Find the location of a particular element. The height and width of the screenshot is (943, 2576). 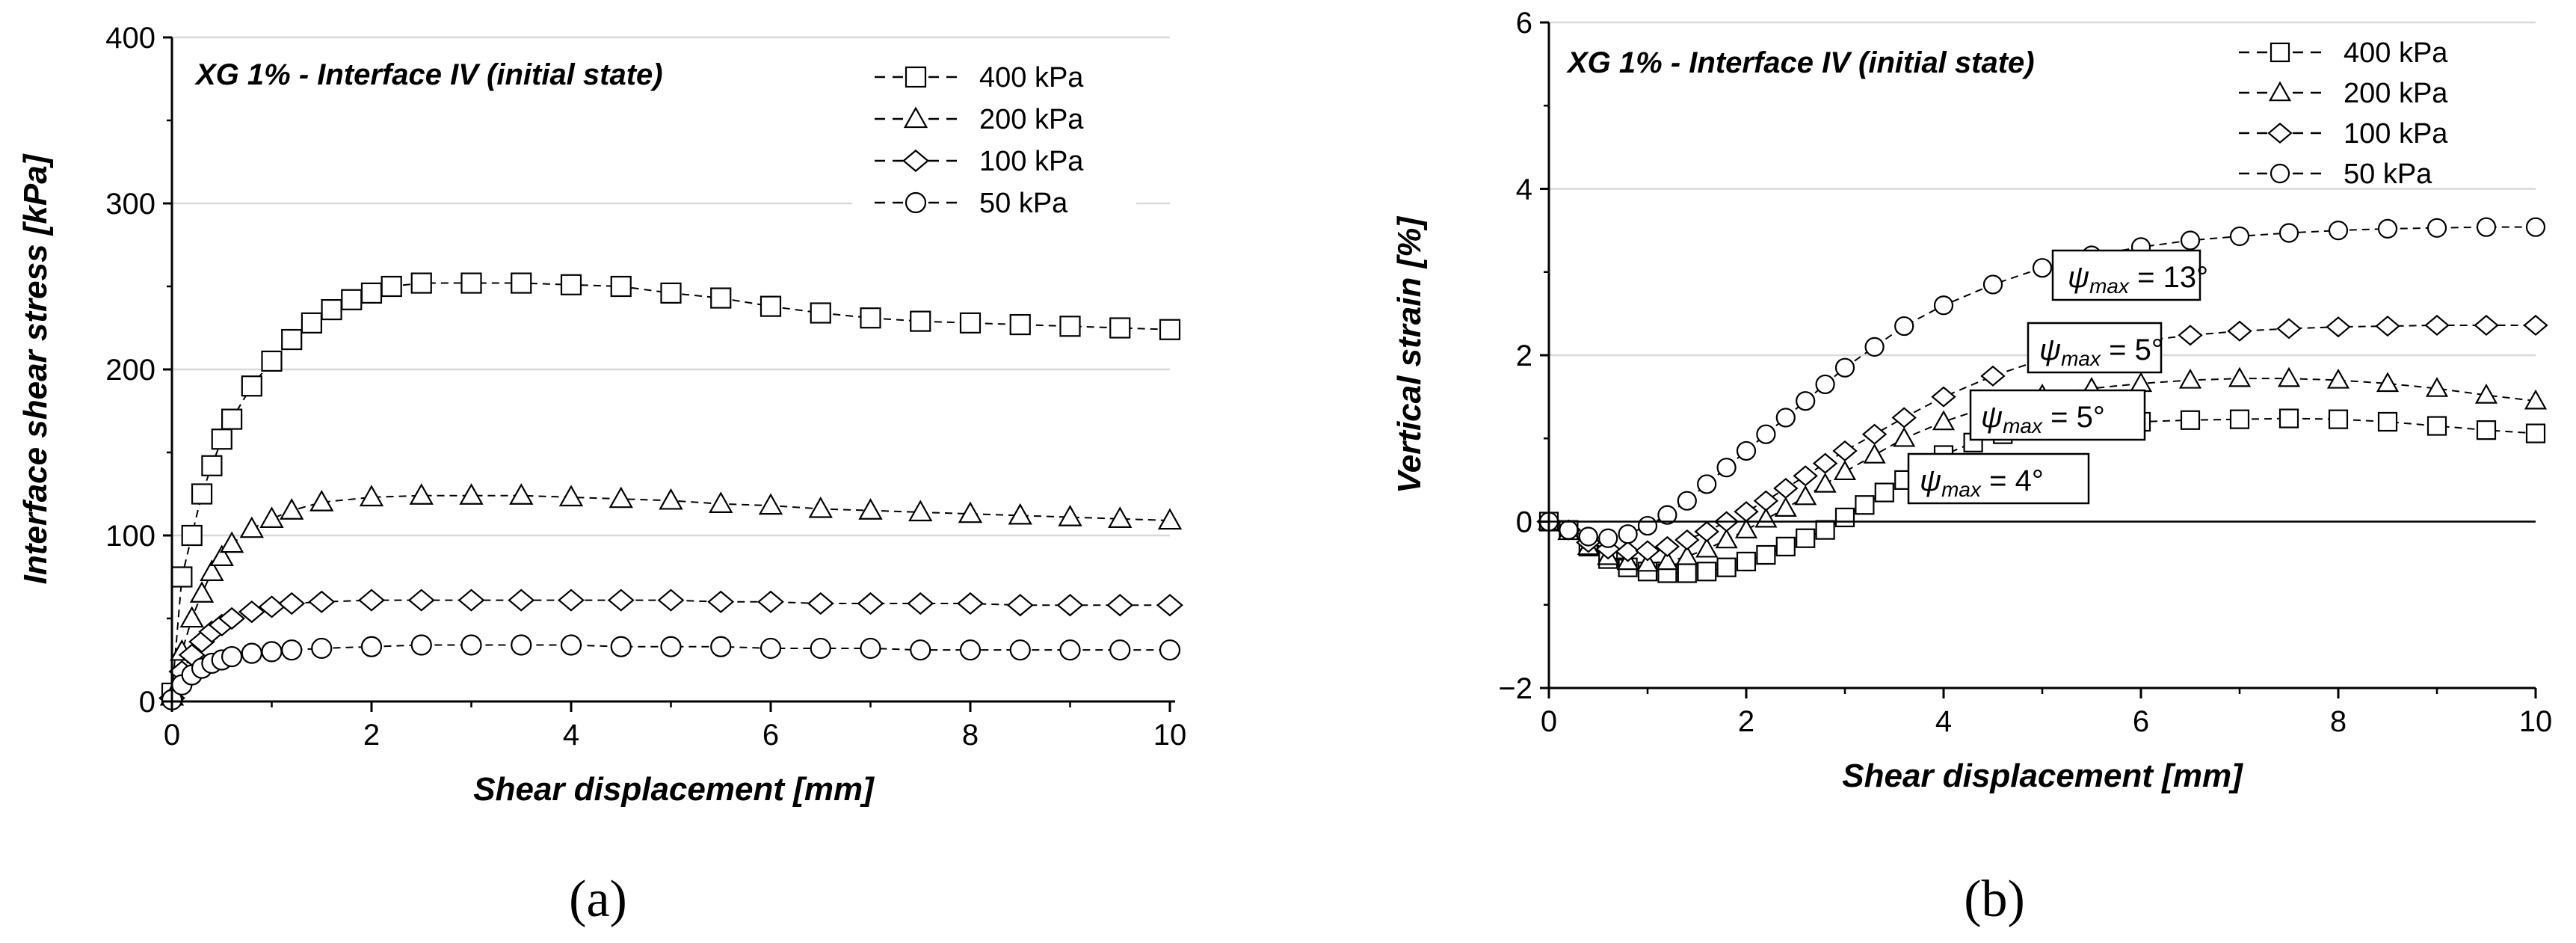

panel-a-legend-entry: 200 kPa is located at coordinates (994, 115).